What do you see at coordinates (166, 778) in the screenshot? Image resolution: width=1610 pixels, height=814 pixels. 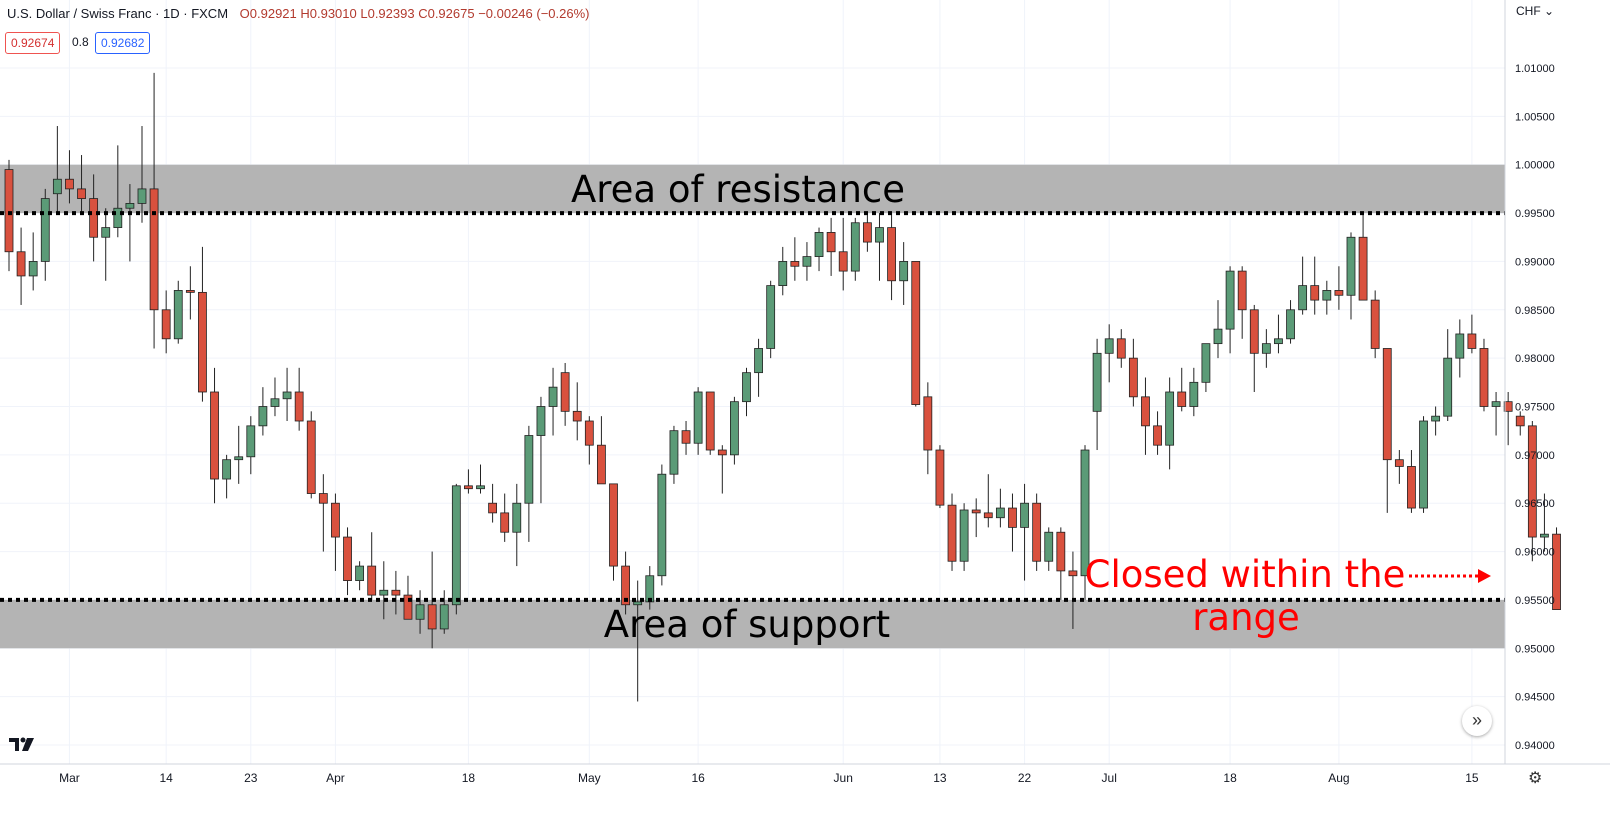 I see `x-tick-label: 14` at bounding box center [166, 778].